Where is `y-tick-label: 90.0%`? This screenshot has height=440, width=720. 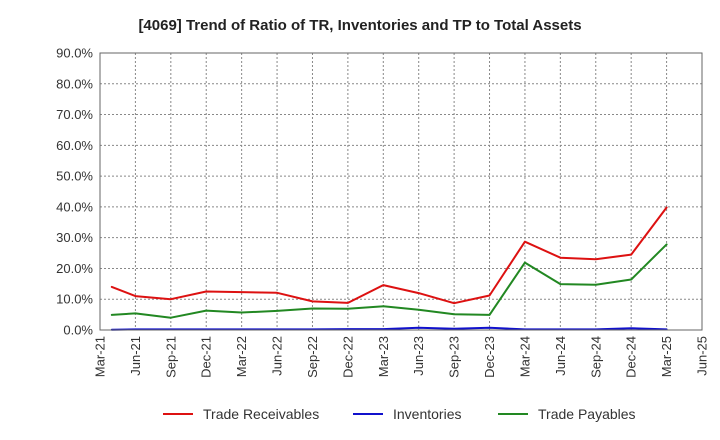 y-tick-label: 90.0% is located at coordinates (74, 53).